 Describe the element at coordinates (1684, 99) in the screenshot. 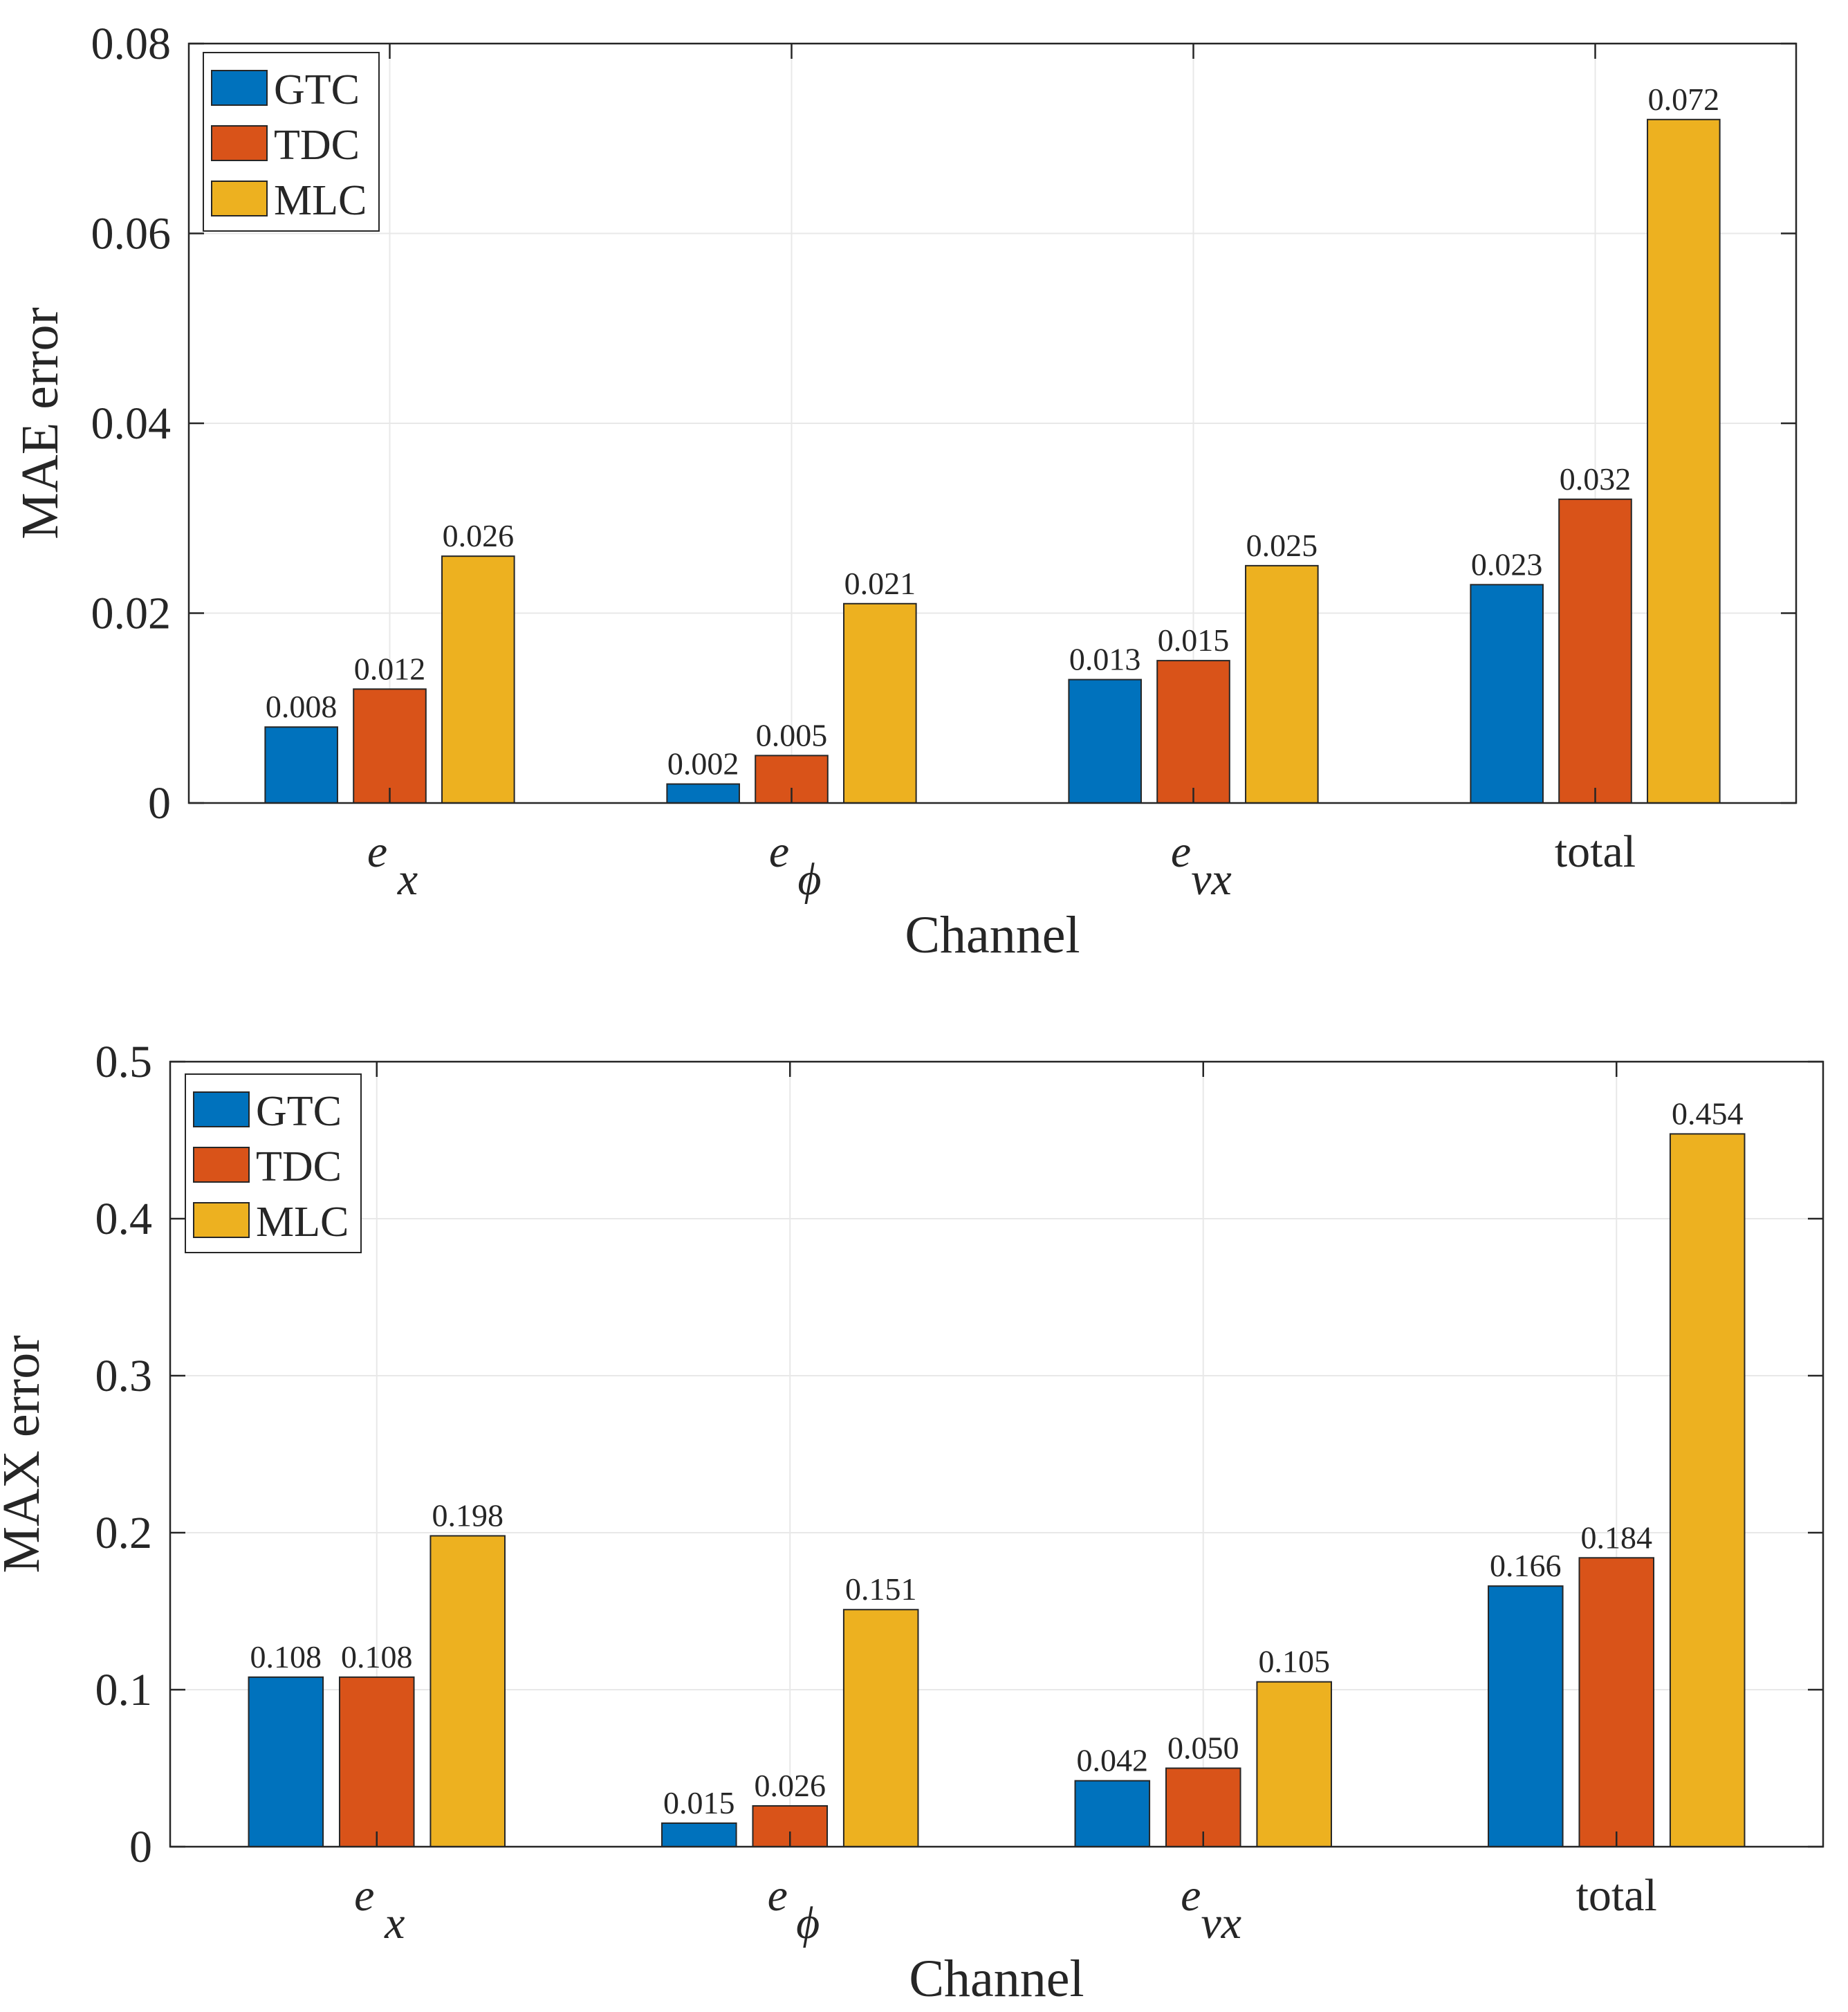

I see `data-label: 0.072` at that location.